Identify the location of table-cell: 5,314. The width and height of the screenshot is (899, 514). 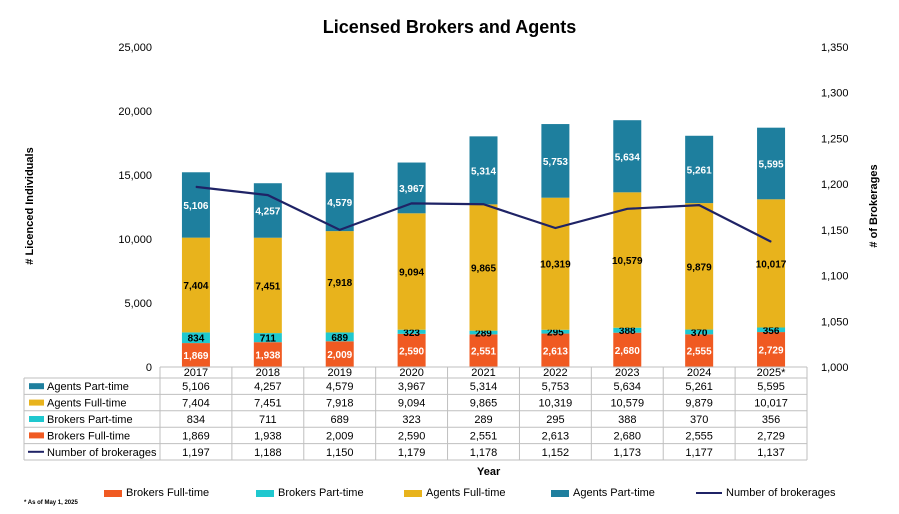
(484, 387).